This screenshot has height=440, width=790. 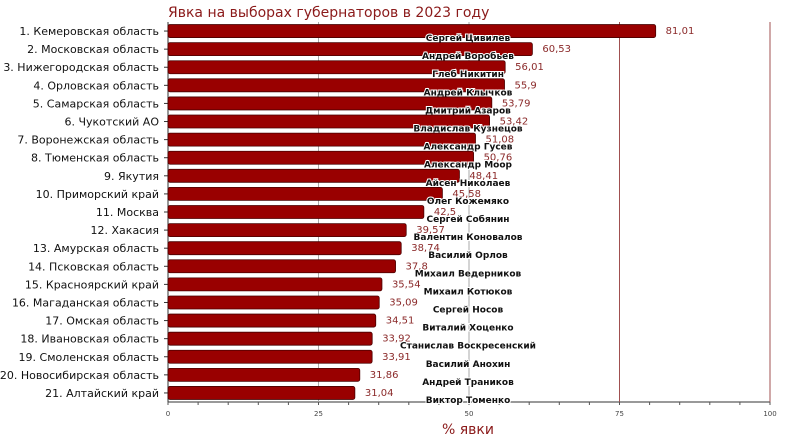 I want to click on value-label: 45,58, so click(x=466, y=194).